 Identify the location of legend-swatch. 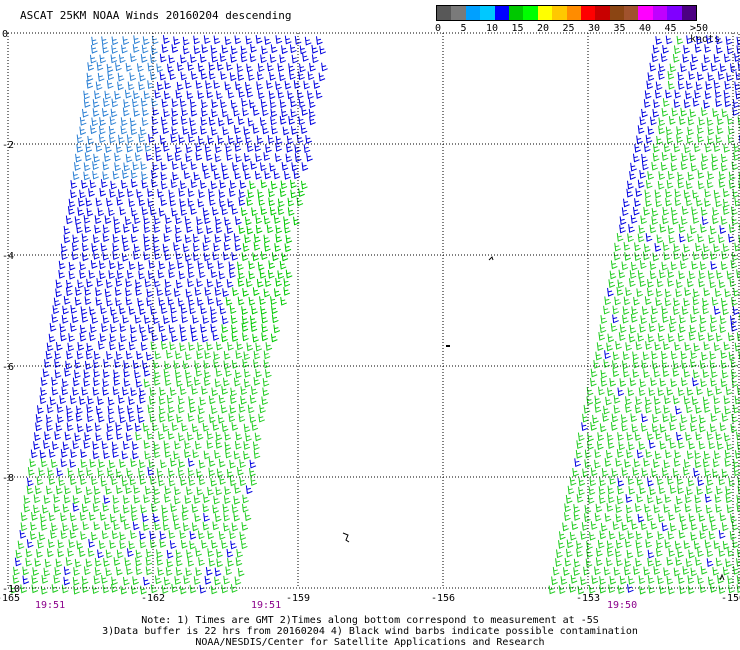
(631, 13).